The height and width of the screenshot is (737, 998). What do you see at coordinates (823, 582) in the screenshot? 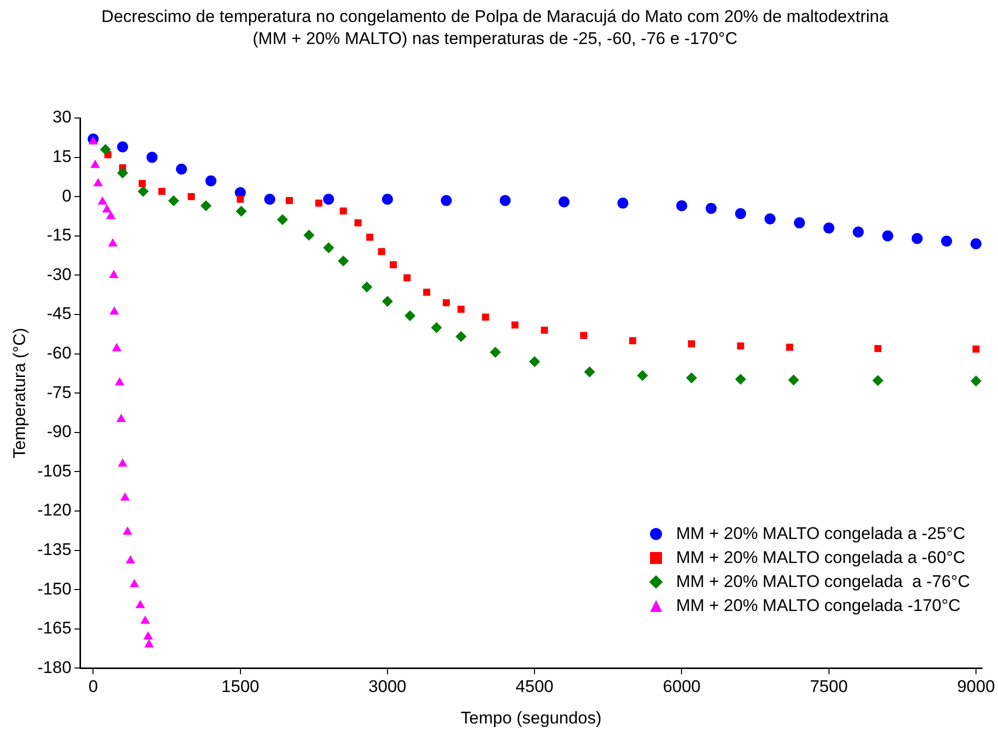
I see `legend-label: MM + 20% MALTO congelada a -76°C` at bounding box center [823, 582].